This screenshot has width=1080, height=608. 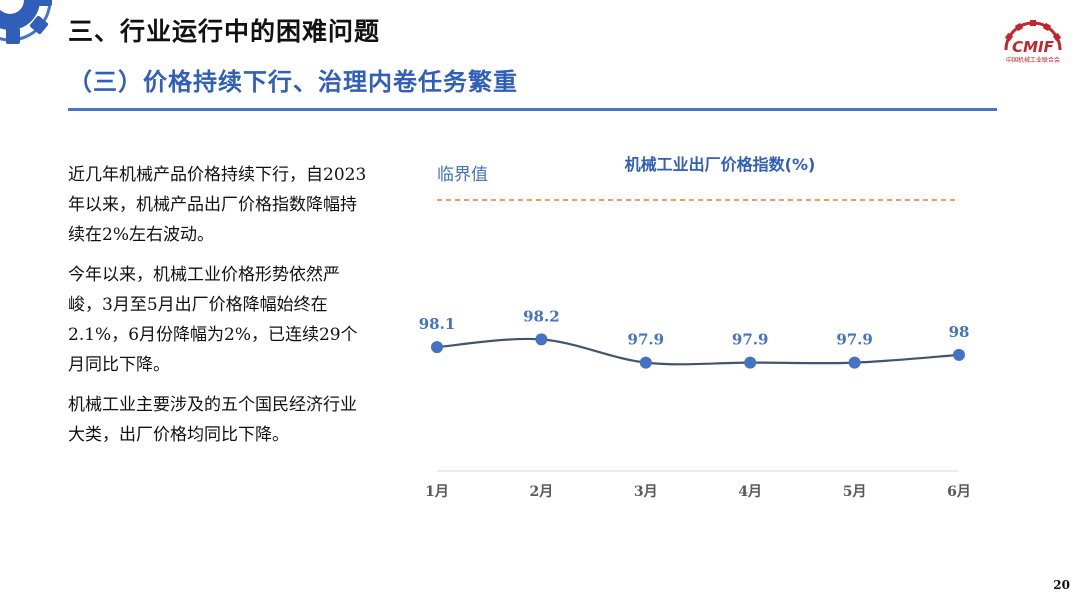 I want to click on chart-title: 机械工业出厂价格指数(%), so click(x=720, y=164).